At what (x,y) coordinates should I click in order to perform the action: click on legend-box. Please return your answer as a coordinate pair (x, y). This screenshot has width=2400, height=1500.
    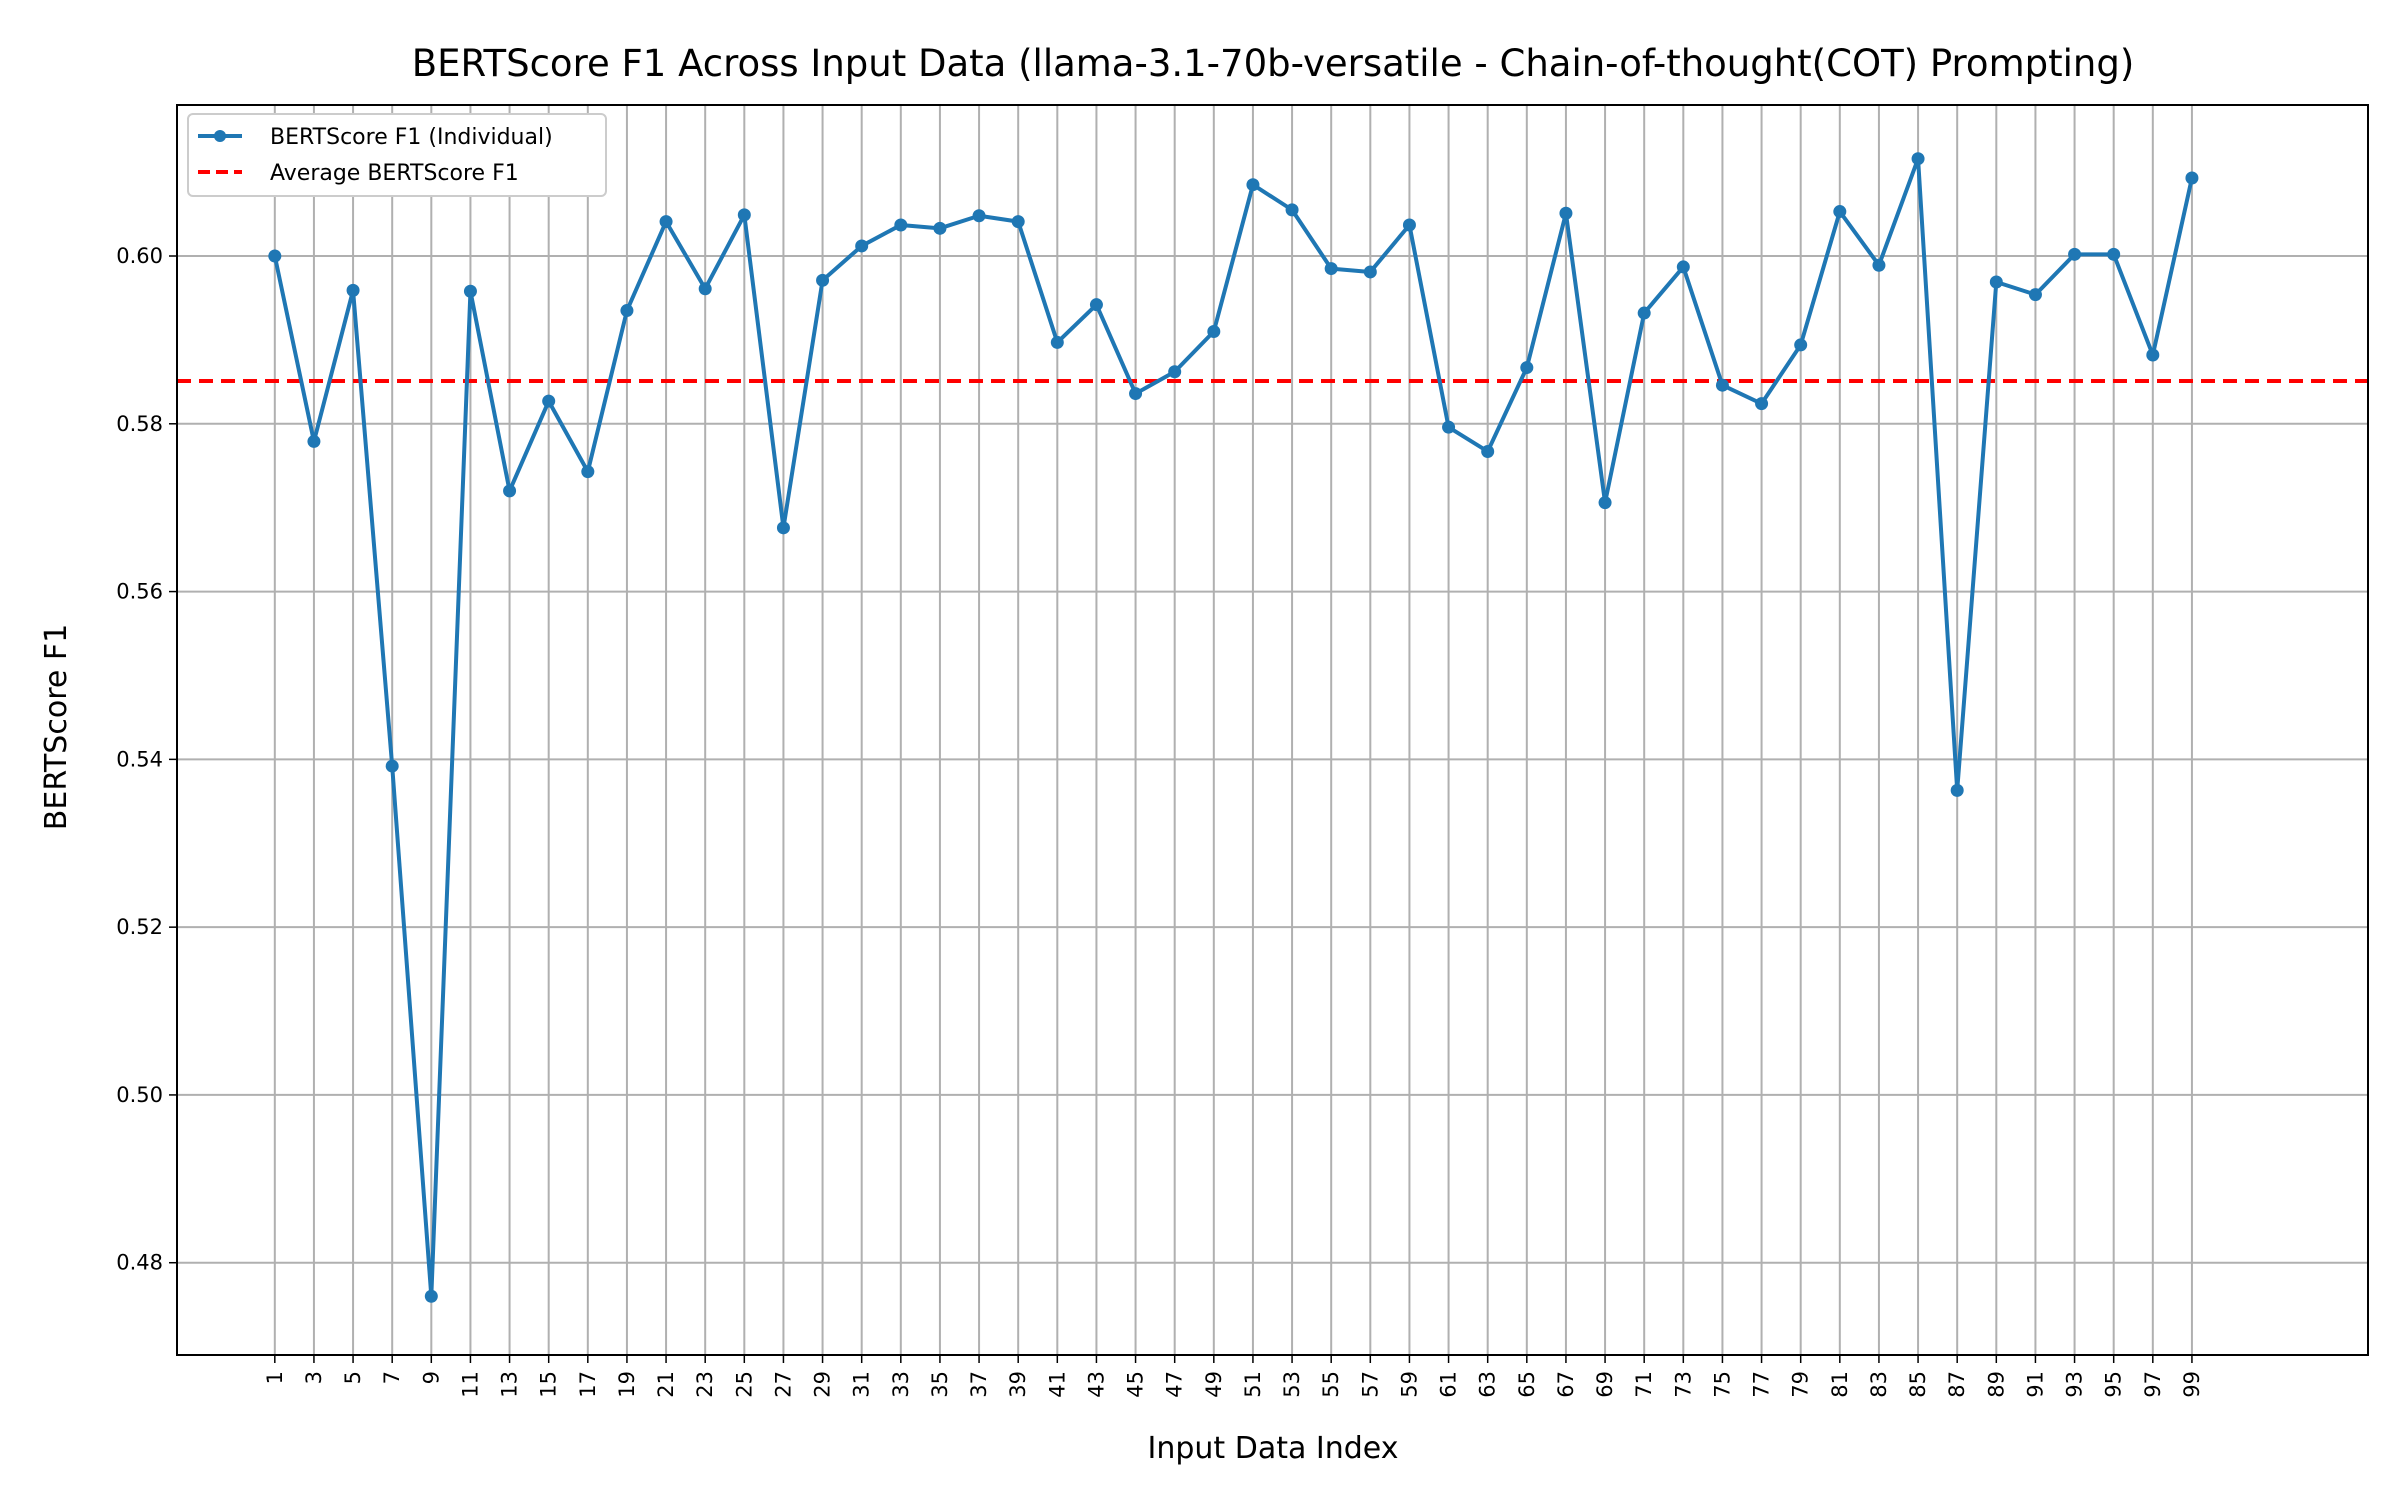
    Looking at the image, I should click on (397, 155).